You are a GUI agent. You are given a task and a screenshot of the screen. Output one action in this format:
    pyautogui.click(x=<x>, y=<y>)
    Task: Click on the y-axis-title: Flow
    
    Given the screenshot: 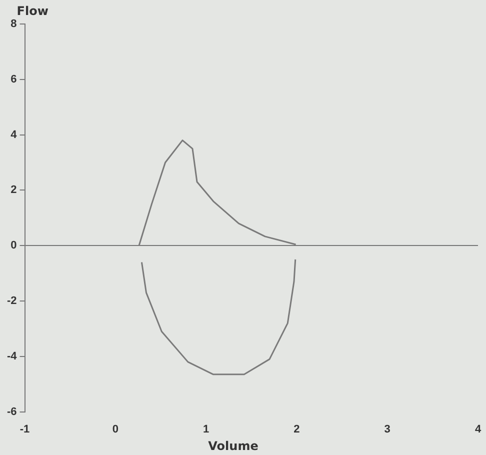 What is the action you would take?
    pyautogui.click(x=32, y=11)
    